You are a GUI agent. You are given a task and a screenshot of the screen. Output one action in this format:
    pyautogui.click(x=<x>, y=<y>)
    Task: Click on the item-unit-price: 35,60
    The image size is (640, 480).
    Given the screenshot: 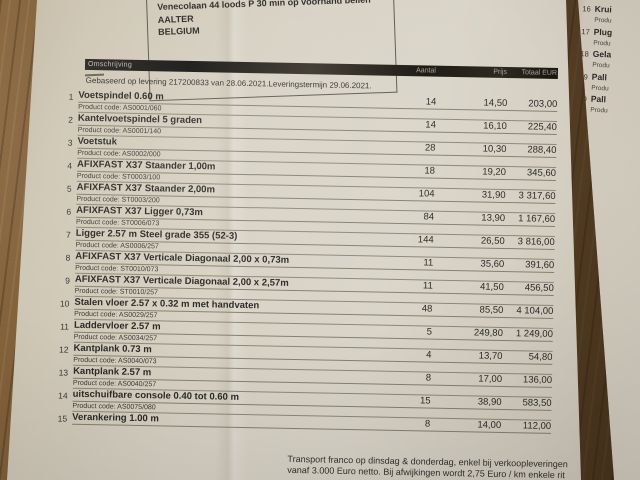 What is the action you would take?
    pyautogui.click(x=492, y=264)
    